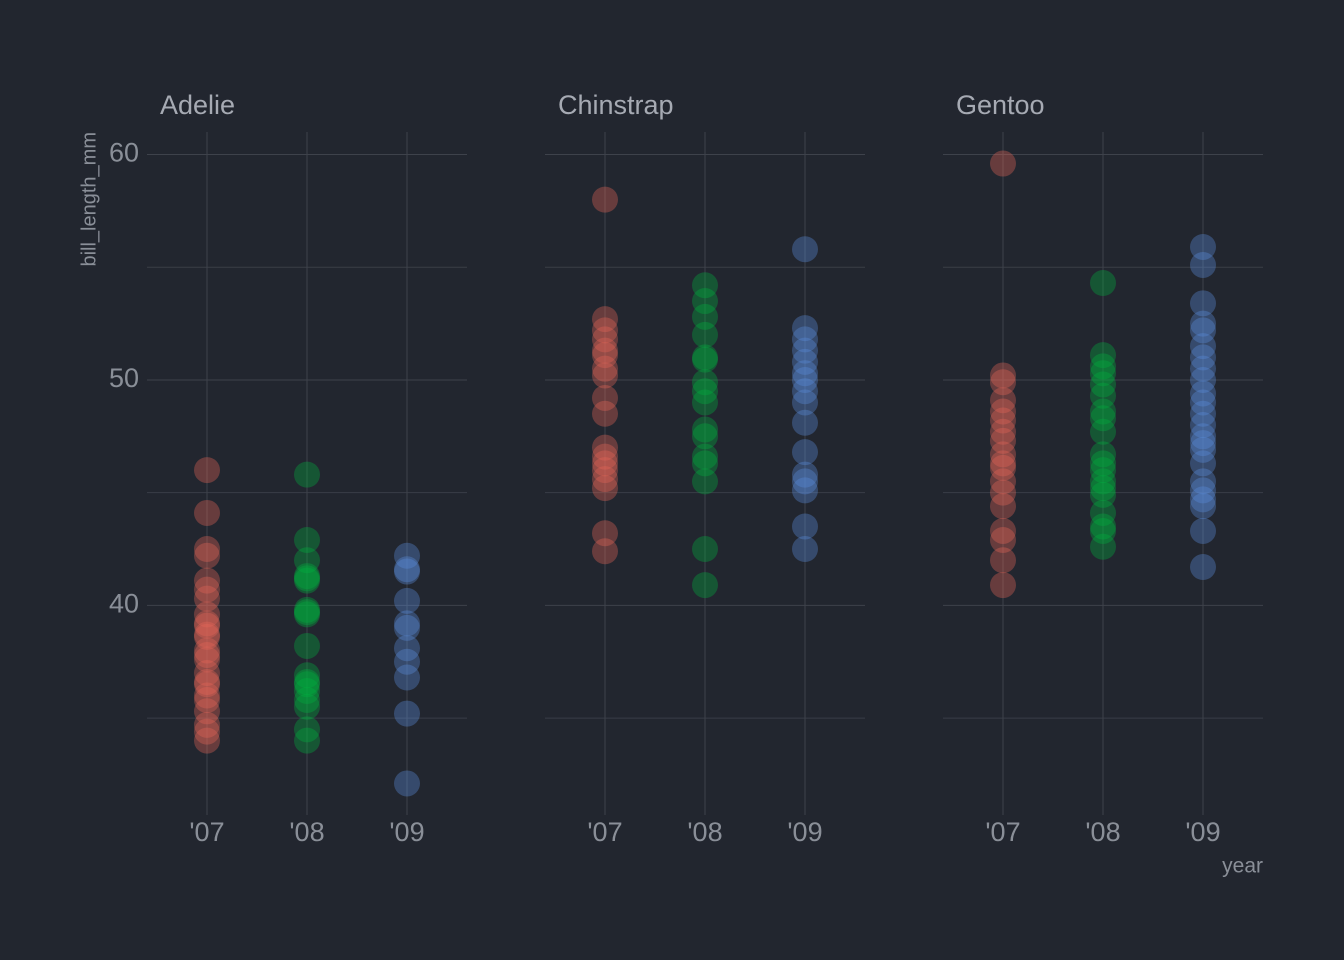 Image resolution: width=1344 pixels, height=960 pixels. Describe the element at coordinates (1202, 832) in the screenshot. I see `x-tick-label: '09` at that location.